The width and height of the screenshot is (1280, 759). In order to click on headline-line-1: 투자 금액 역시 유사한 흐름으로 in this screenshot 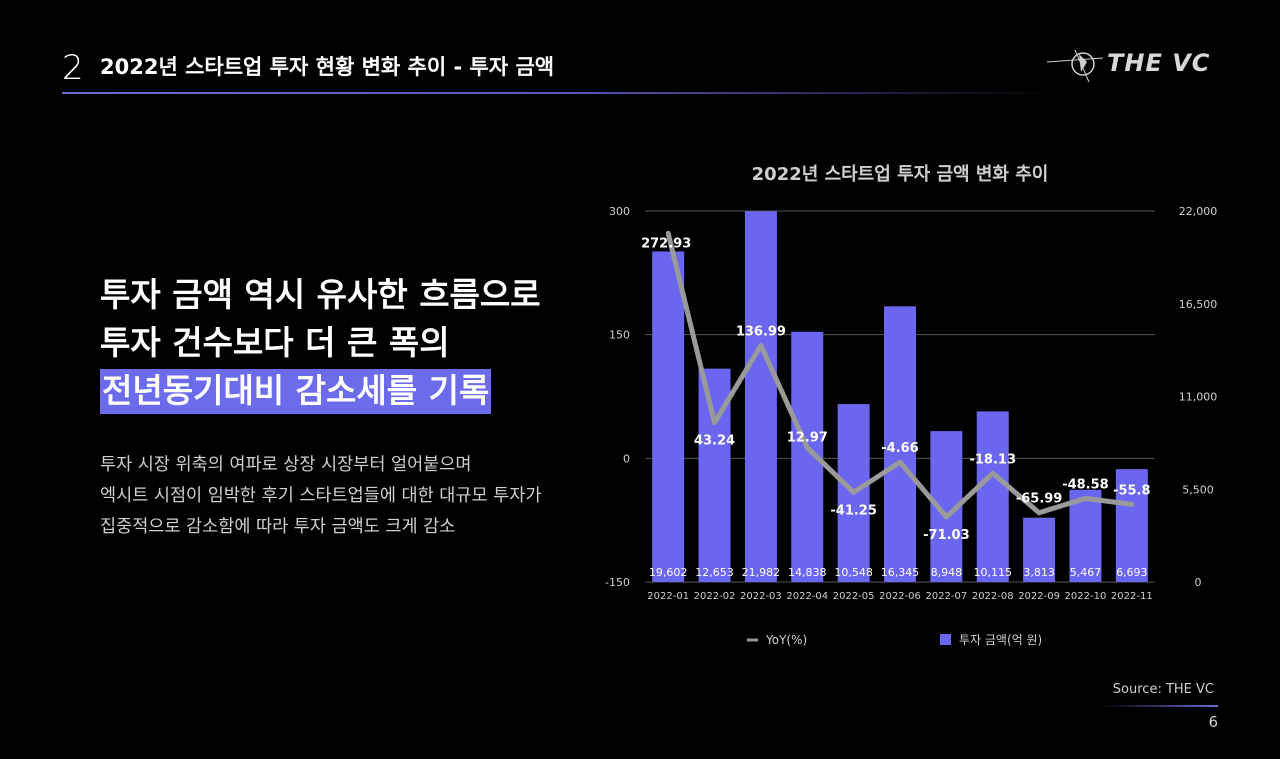, I will do `click(320, 294)`.